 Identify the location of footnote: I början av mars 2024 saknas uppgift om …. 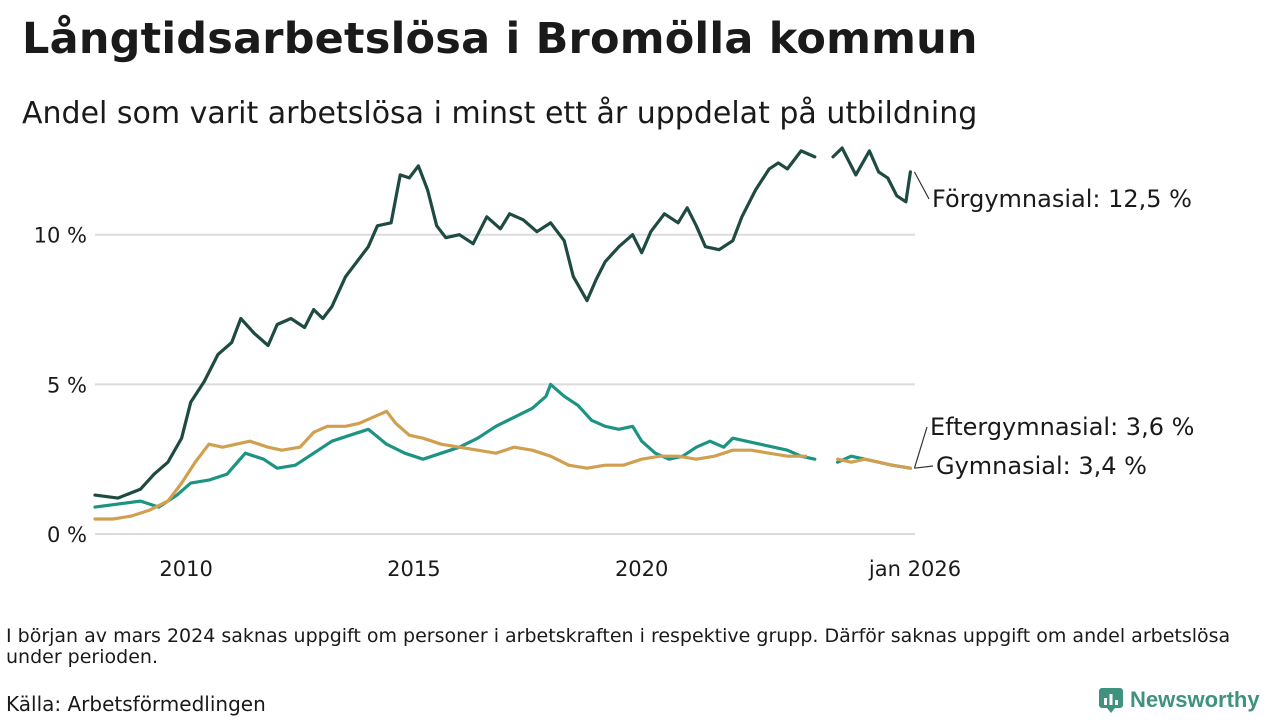
(618, 646).